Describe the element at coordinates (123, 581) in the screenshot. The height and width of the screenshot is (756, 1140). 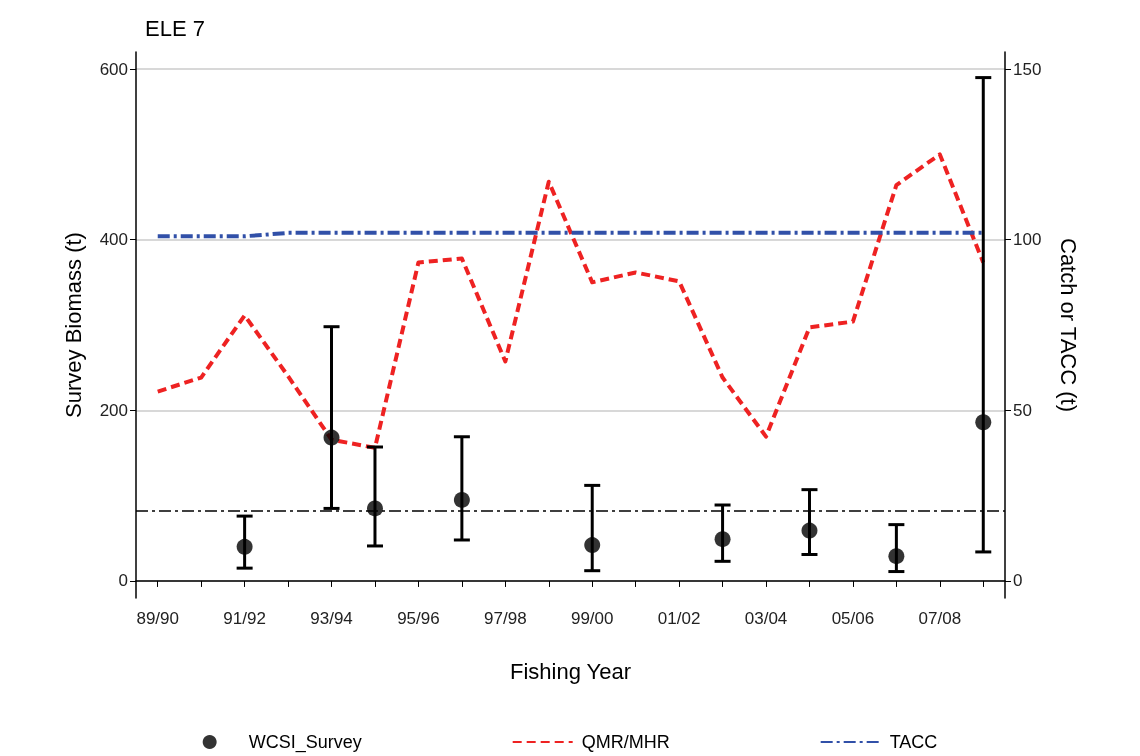
I see `y-tick-label: 0` at that location.